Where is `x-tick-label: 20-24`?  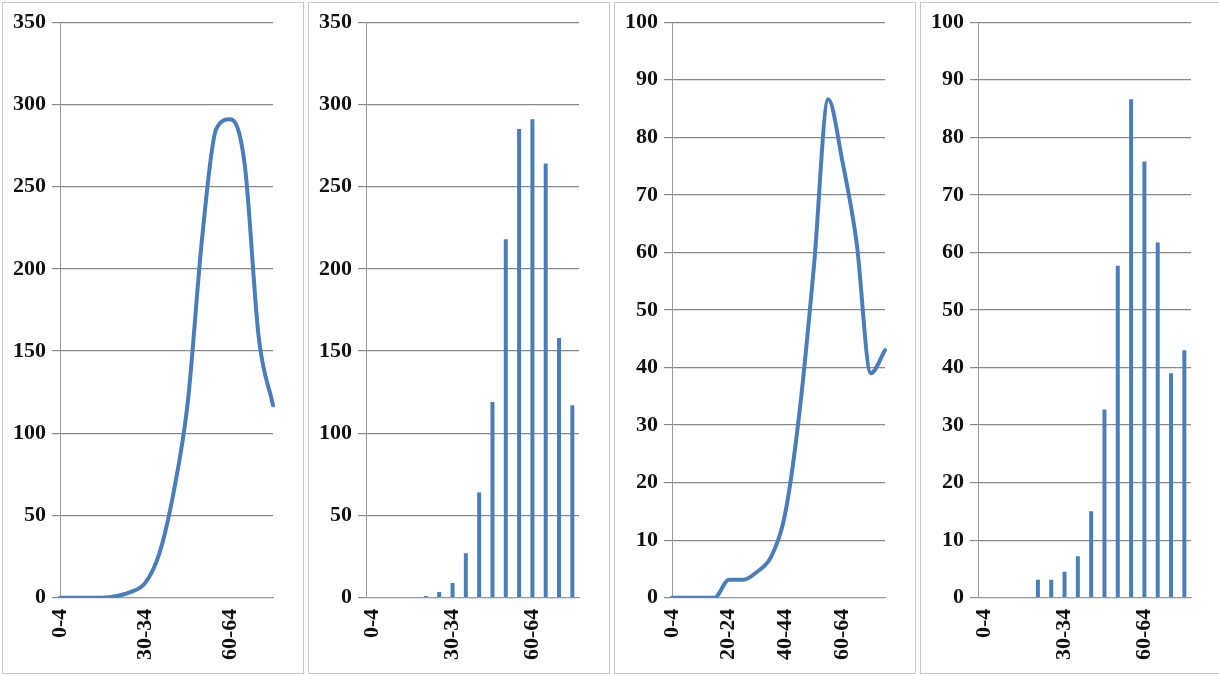 x-tick-label: 20-24 is located at coordinates (727, 634).